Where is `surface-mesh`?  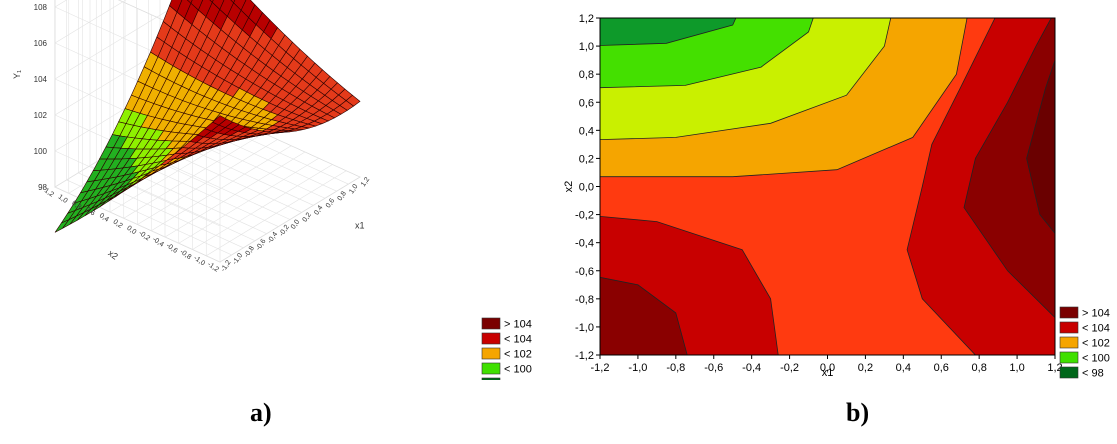
surface-mesh is located at coordinates (207, 116).